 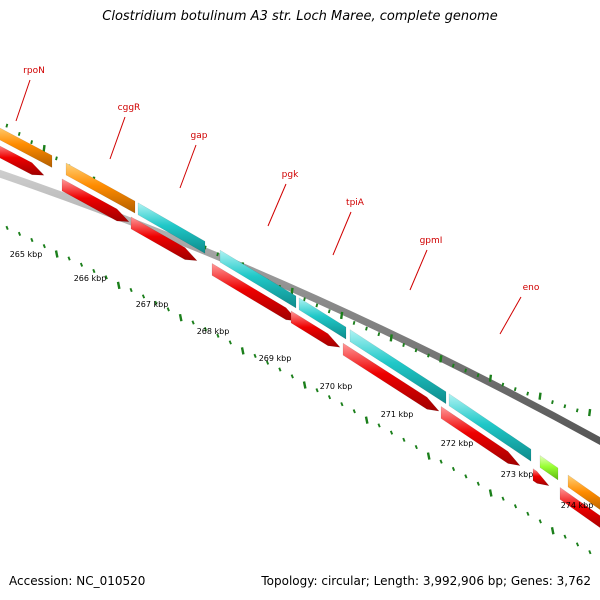 I want to click on accession-text: Accession: NC_010520, so click(x=77, y=581).